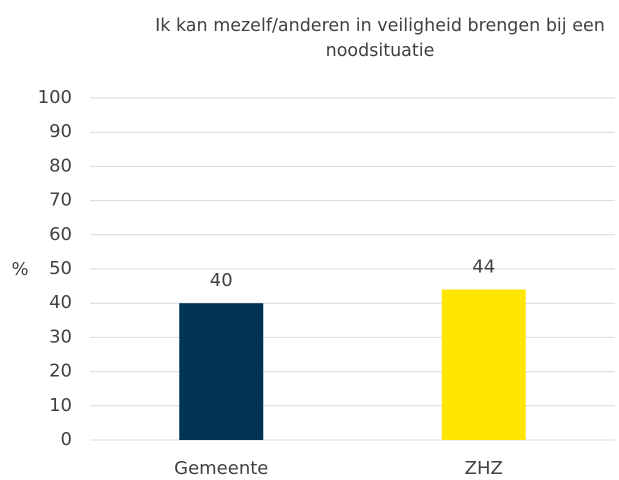 This screenshot has width=619, height=480. Describe the element at coordinates (60, 268) in the screenshot. I see `y-tick-label: 50` at that location.